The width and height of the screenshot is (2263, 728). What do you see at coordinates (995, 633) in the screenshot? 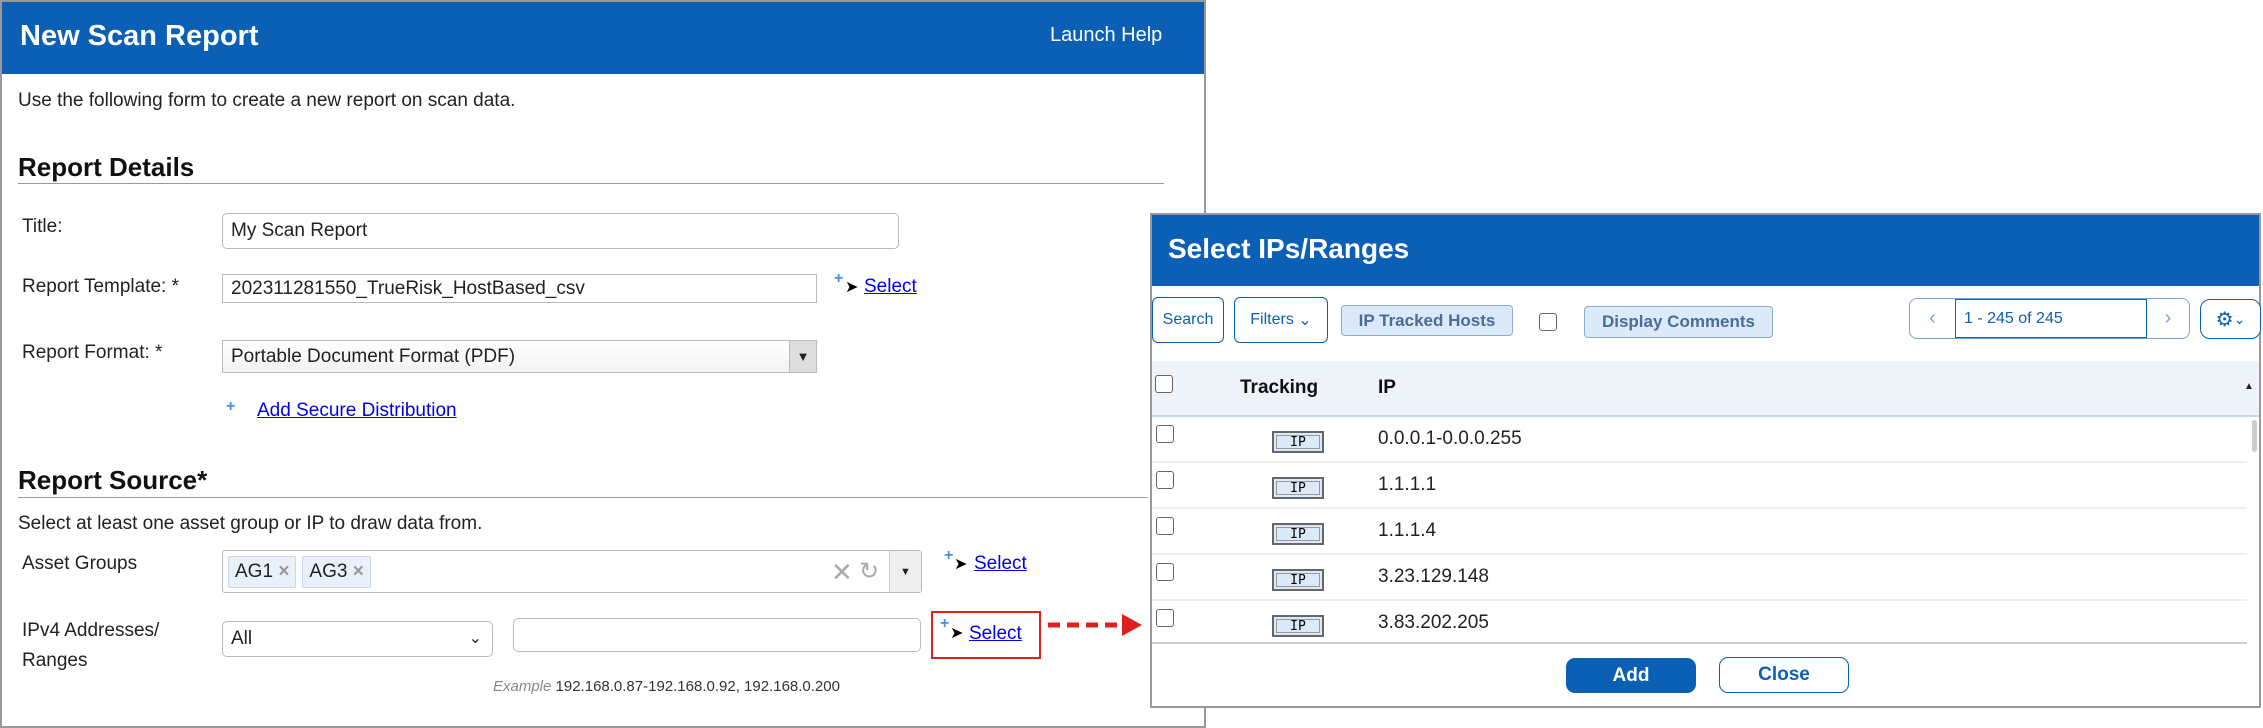
I see `ipv4-select-link: Select` at bounding box center [995, 633].